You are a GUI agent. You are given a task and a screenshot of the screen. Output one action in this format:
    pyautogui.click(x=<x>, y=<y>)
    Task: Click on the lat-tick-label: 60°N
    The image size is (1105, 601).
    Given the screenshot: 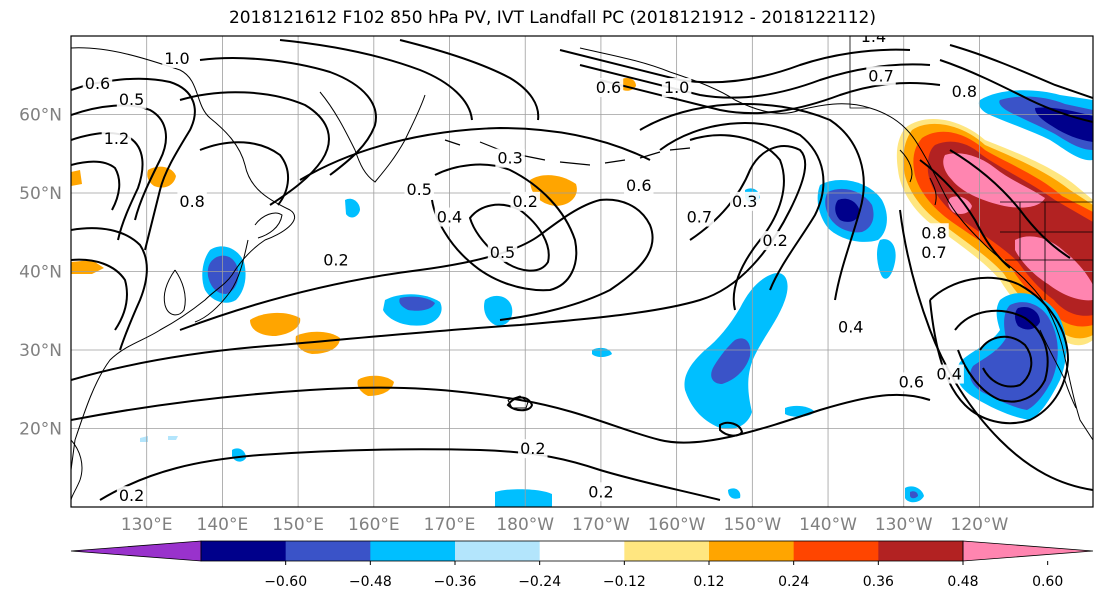 What is the action you would take?
    pyautogui.click(x=40, y=116)
    